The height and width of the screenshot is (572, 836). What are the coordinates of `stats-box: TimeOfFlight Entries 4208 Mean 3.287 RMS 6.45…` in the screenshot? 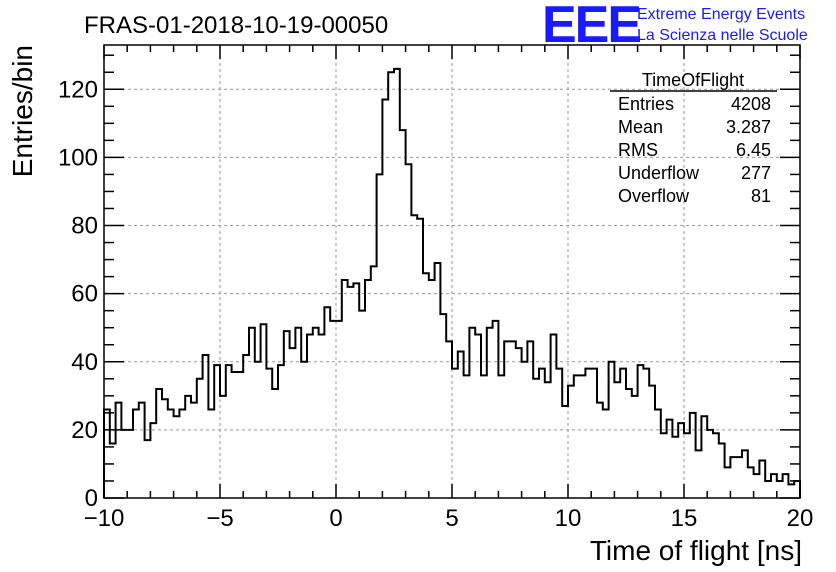 It's located at (693, 138).